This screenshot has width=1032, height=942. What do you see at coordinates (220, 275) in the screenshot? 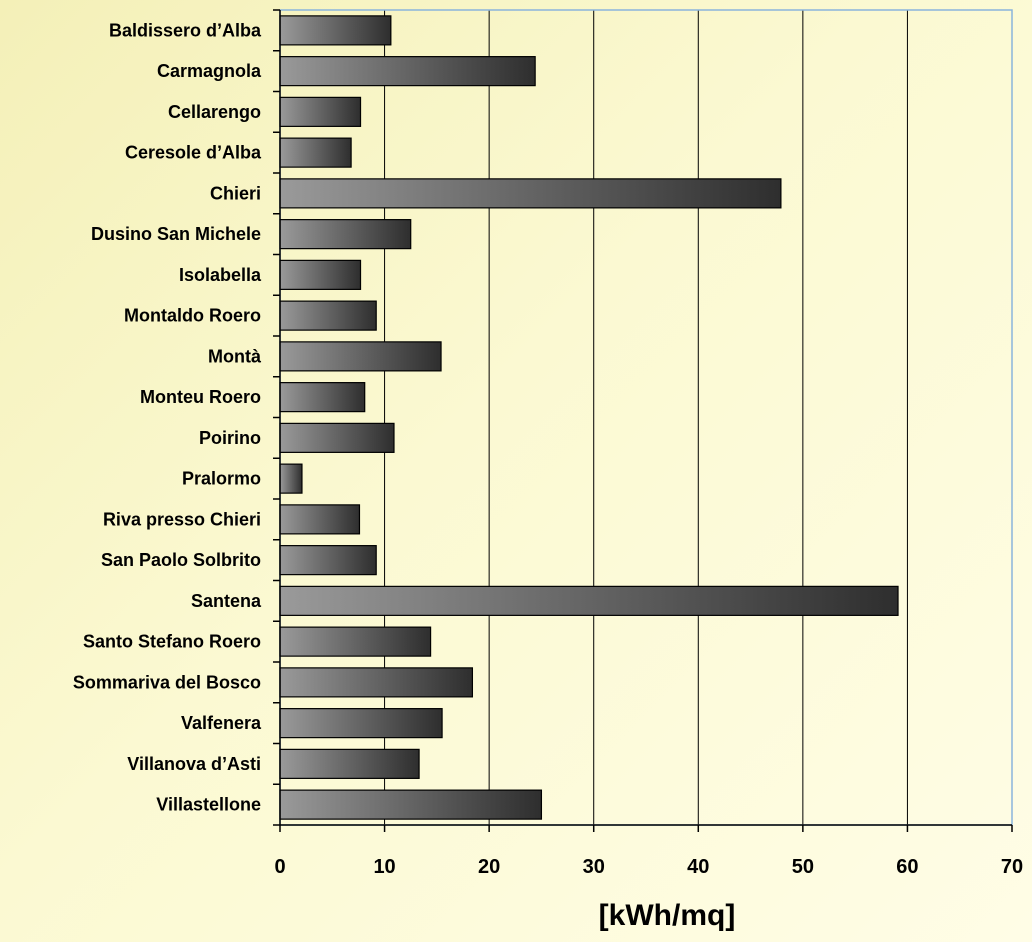
I see `category-label: Isolabella` at bounding box center [220, 275].